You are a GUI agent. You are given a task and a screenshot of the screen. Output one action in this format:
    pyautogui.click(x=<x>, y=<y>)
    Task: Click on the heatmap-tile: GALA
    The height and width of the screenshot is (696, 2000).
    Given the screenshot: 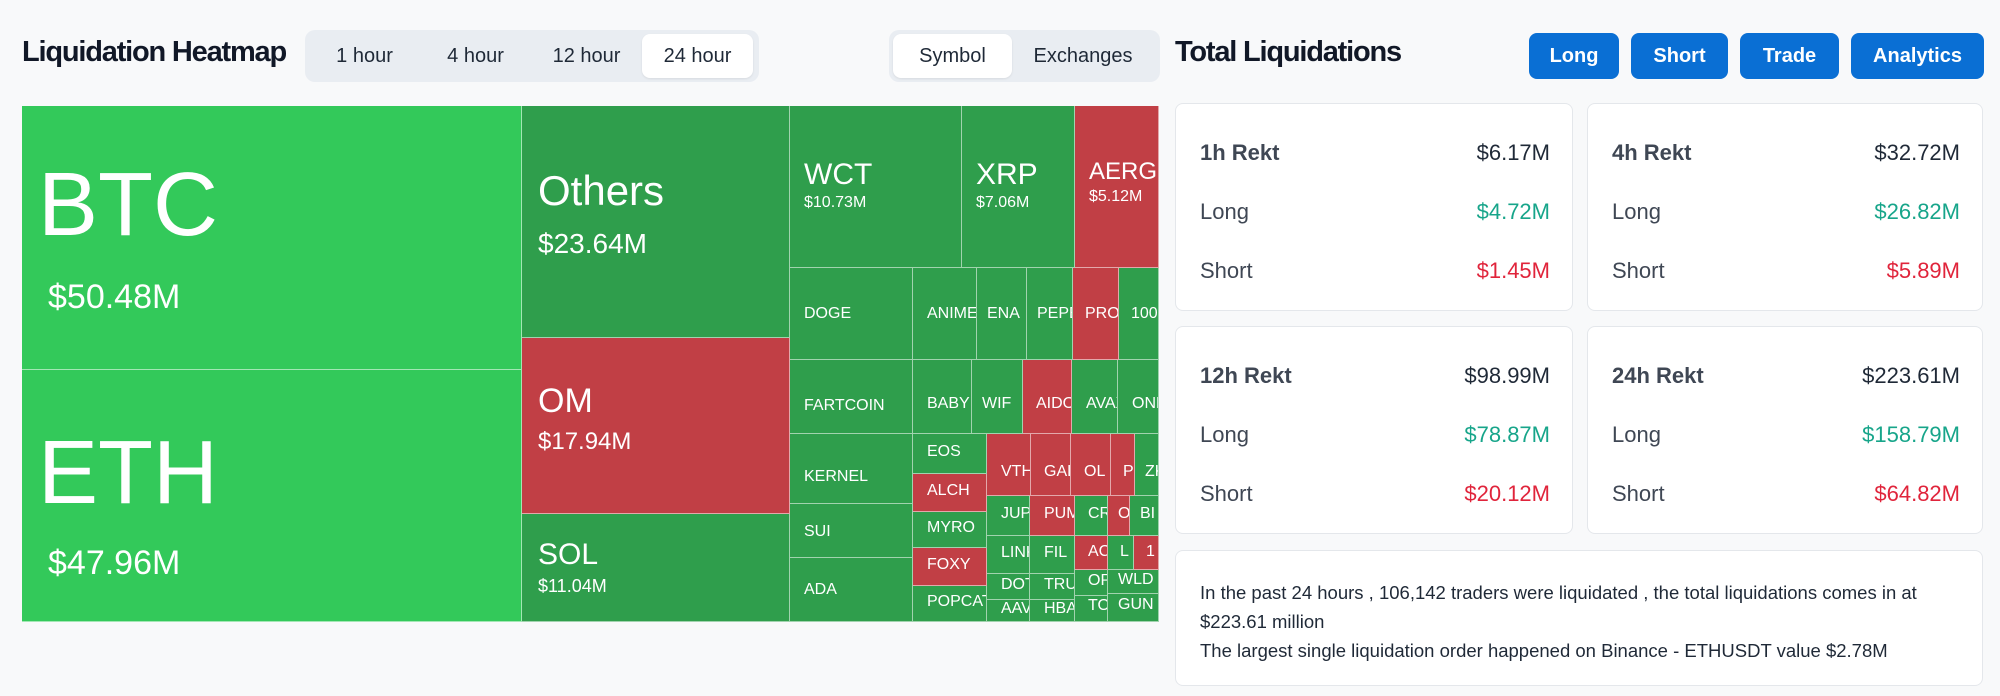 What is the action you would take?
    pyautogui.click(x=1051, y=465)
    